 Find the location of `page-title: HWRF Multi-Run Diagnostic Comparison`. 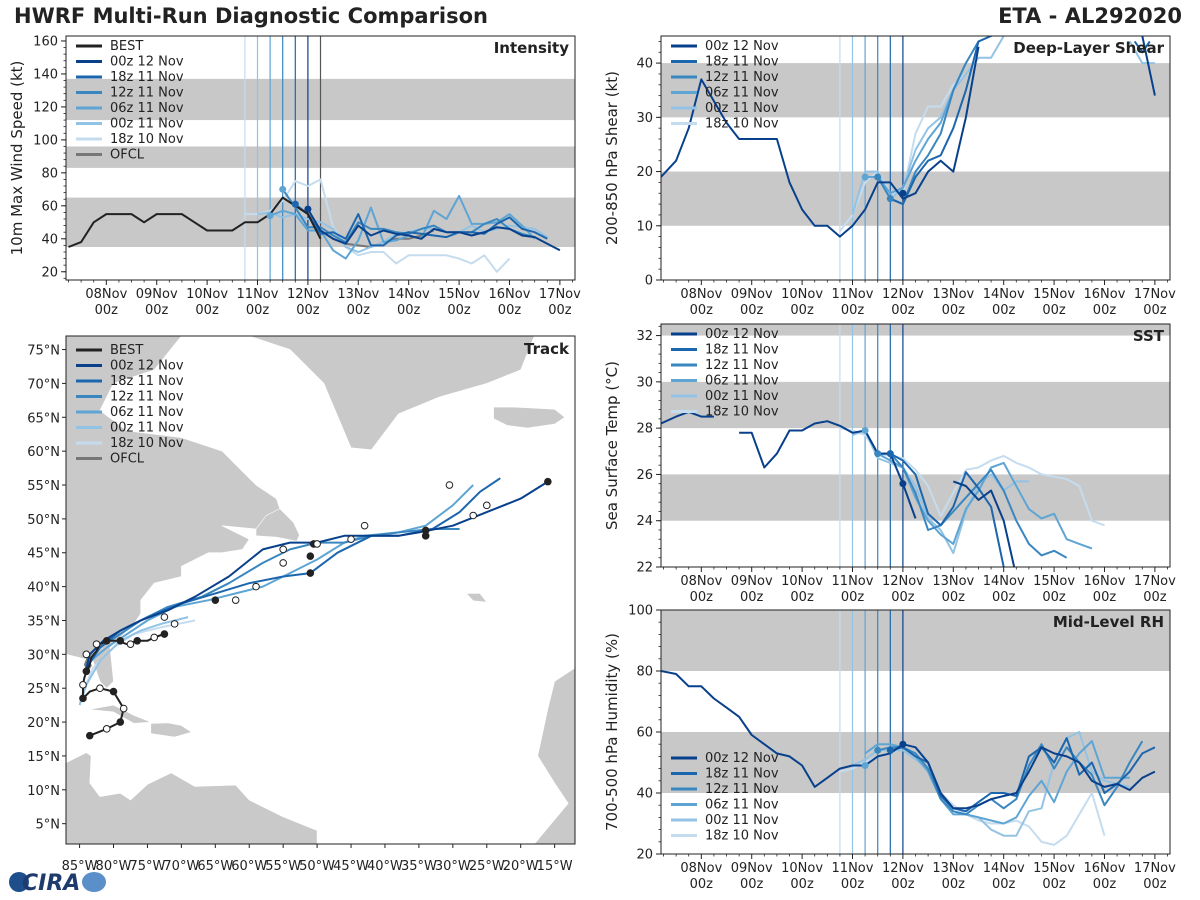

page-title: HWRF Multi-Run Diagnostic Comparison is located at coordinates (251, 16).